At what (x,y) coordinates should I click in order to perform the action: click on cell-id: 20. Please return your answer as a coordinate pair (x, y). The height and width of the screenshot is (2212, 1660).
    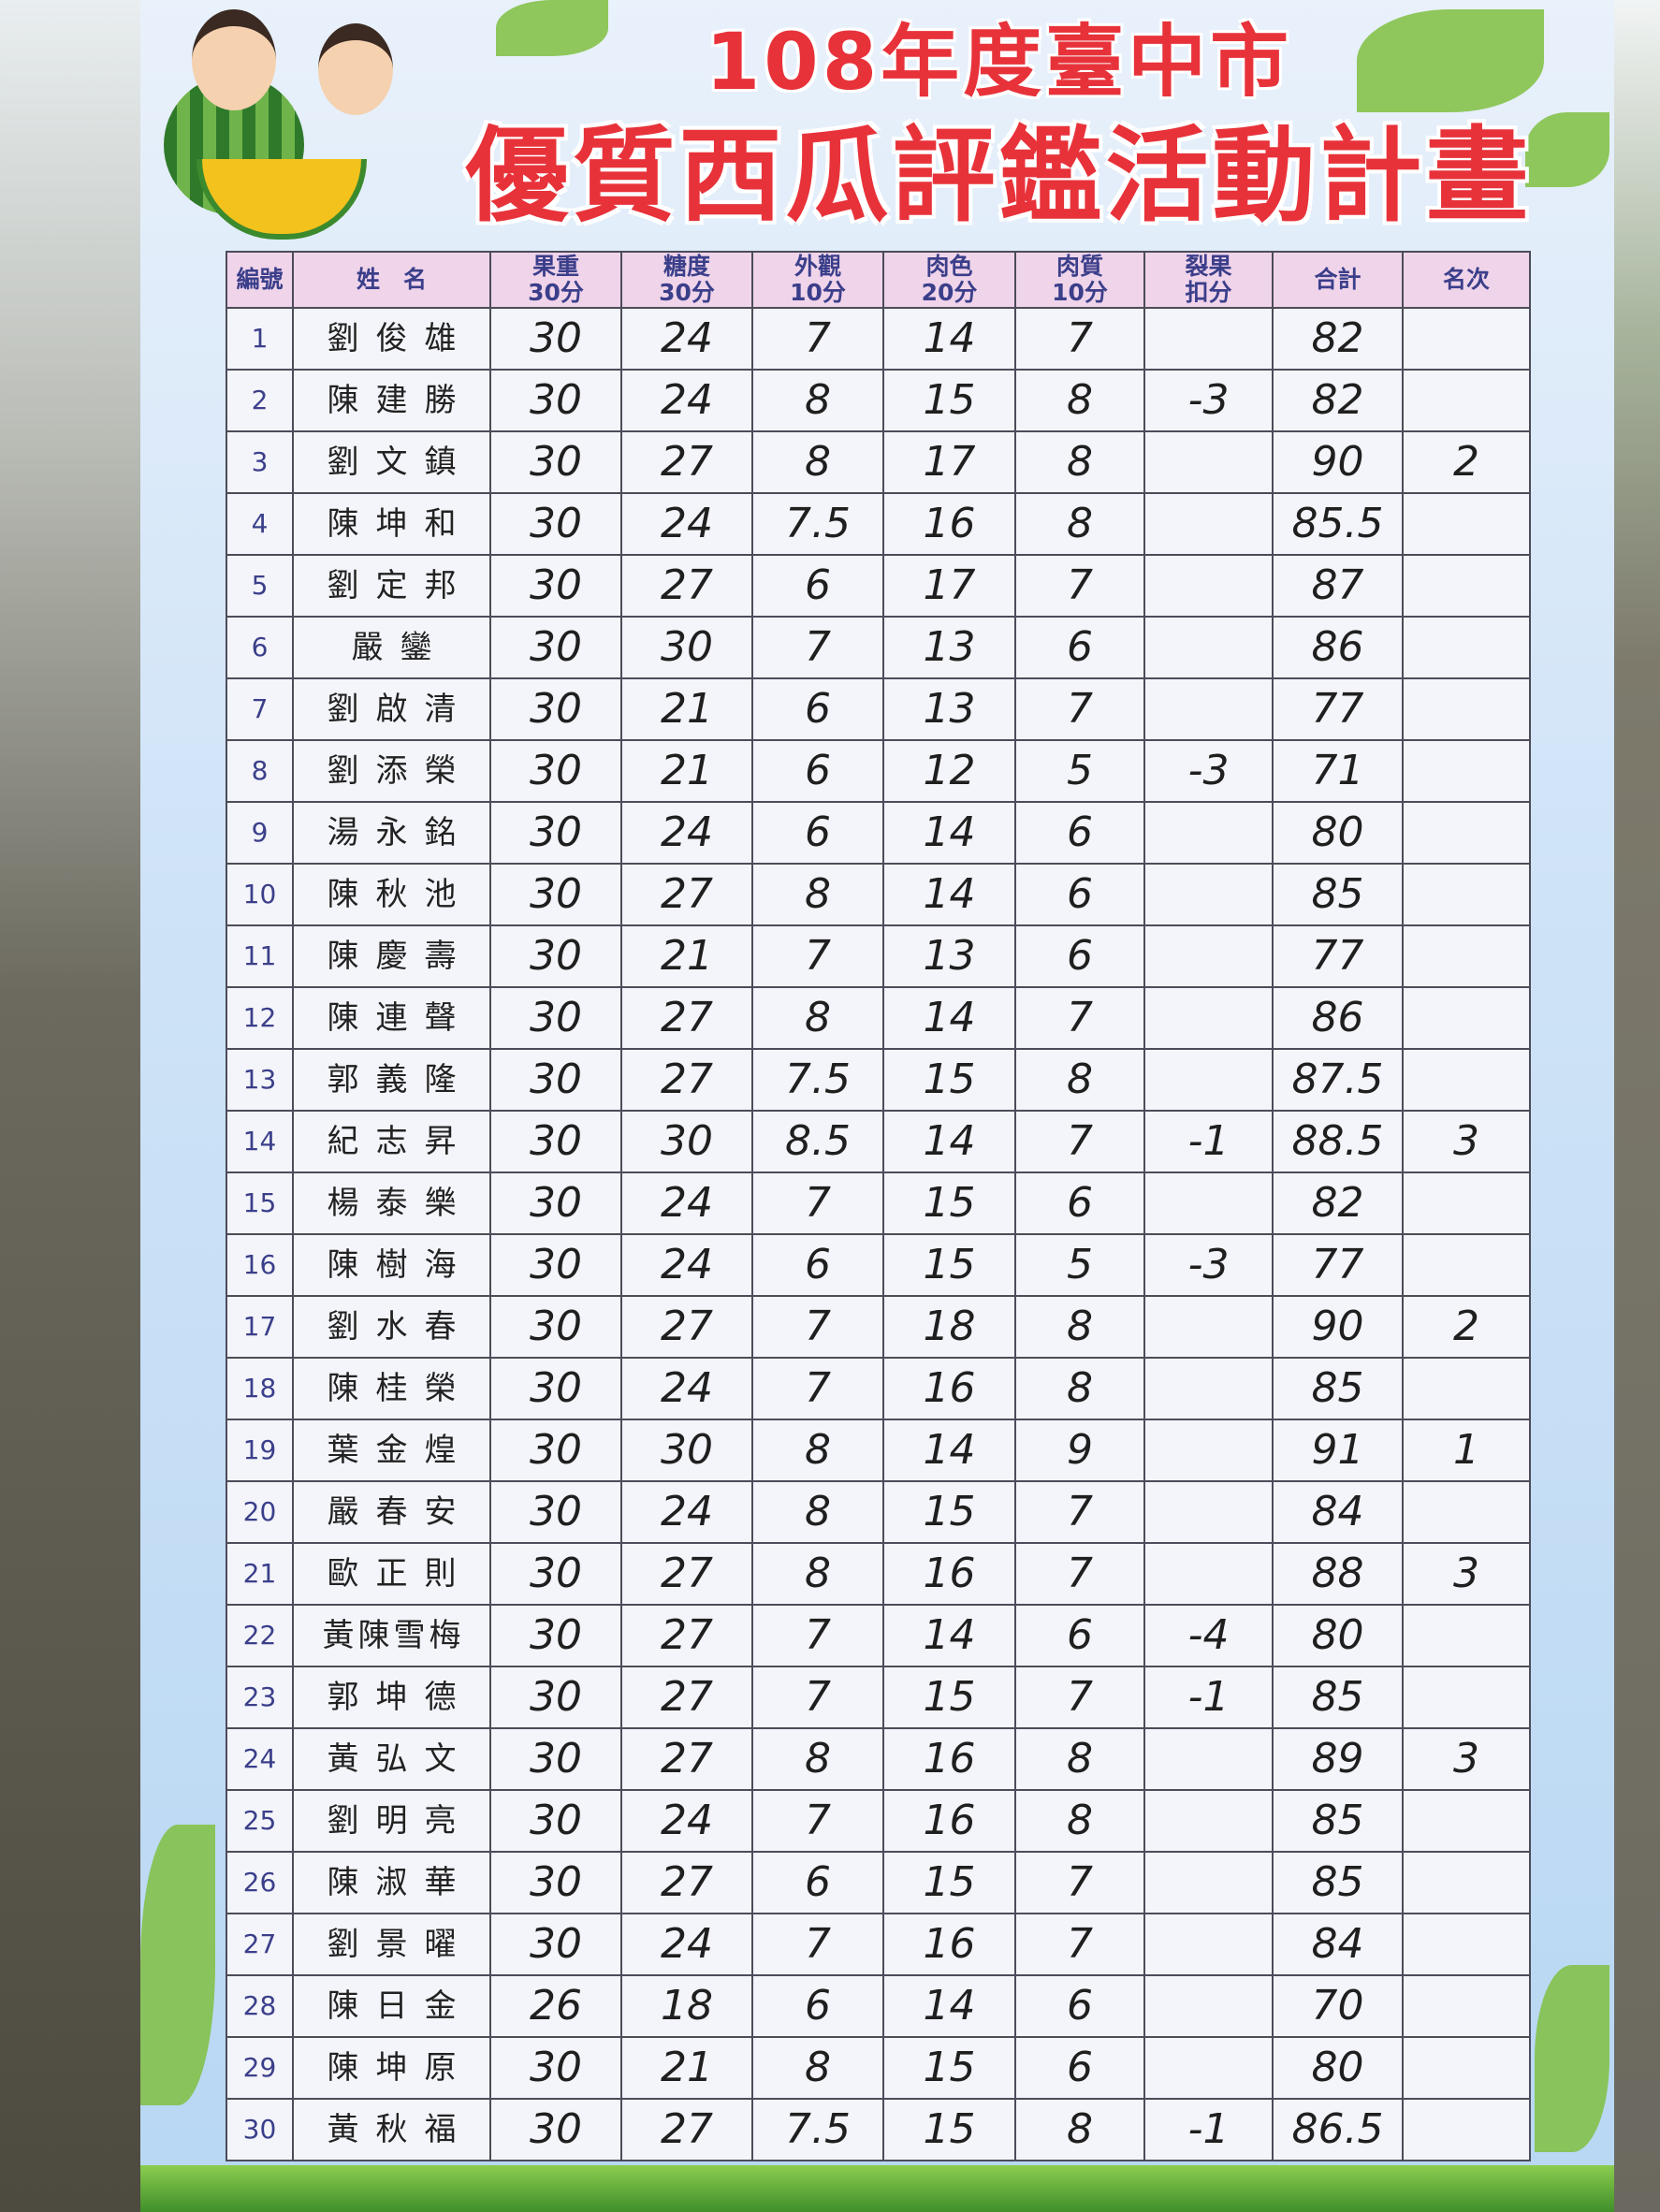
    Looking at the image, I should click on (260, 1512).